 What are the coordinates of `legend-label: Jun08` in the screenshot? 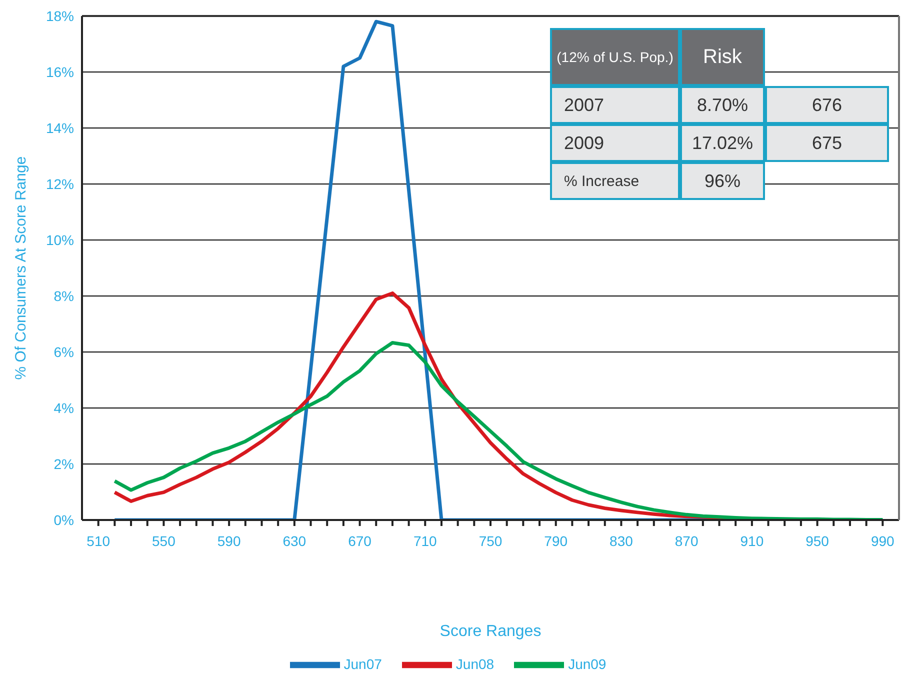 It's located at (475, 664).